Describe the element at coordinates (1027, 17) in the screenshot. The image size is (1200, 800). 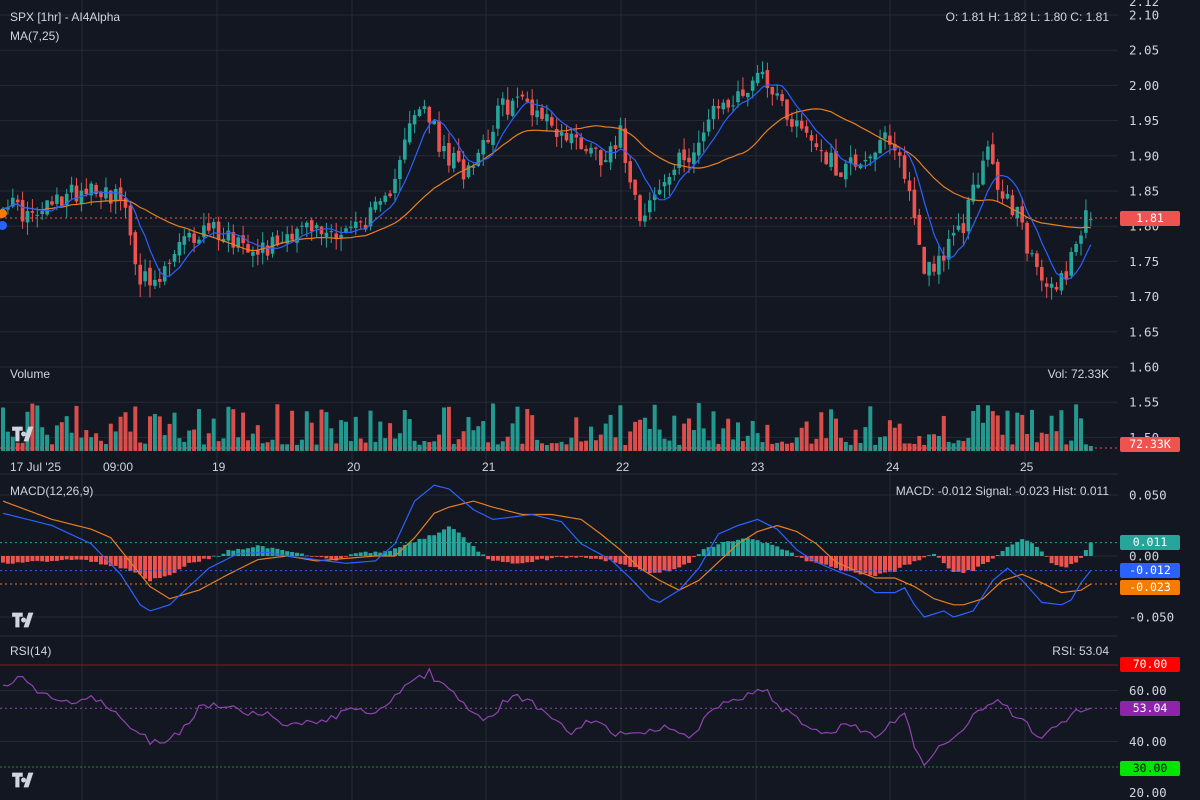
I see `ohlc-readout: O: 1.81 H: 1.82 L: 1.80 C: 1.81` at that location.